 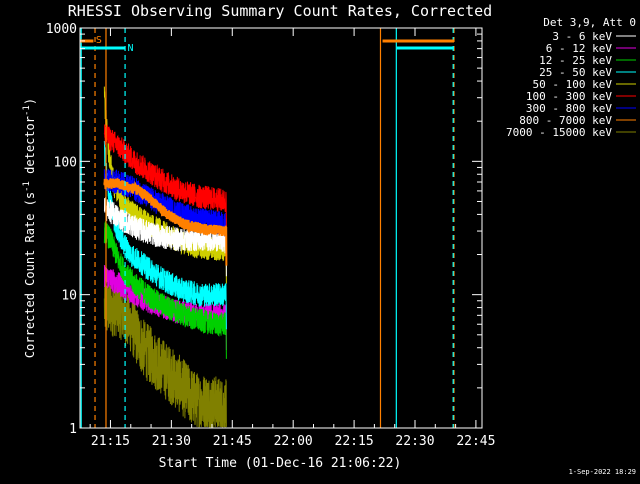 What do you see at coordinates (27, 110) in the screenshot?
I see `y-axis-label-sup2: -1` at bounding box center [27, 110].